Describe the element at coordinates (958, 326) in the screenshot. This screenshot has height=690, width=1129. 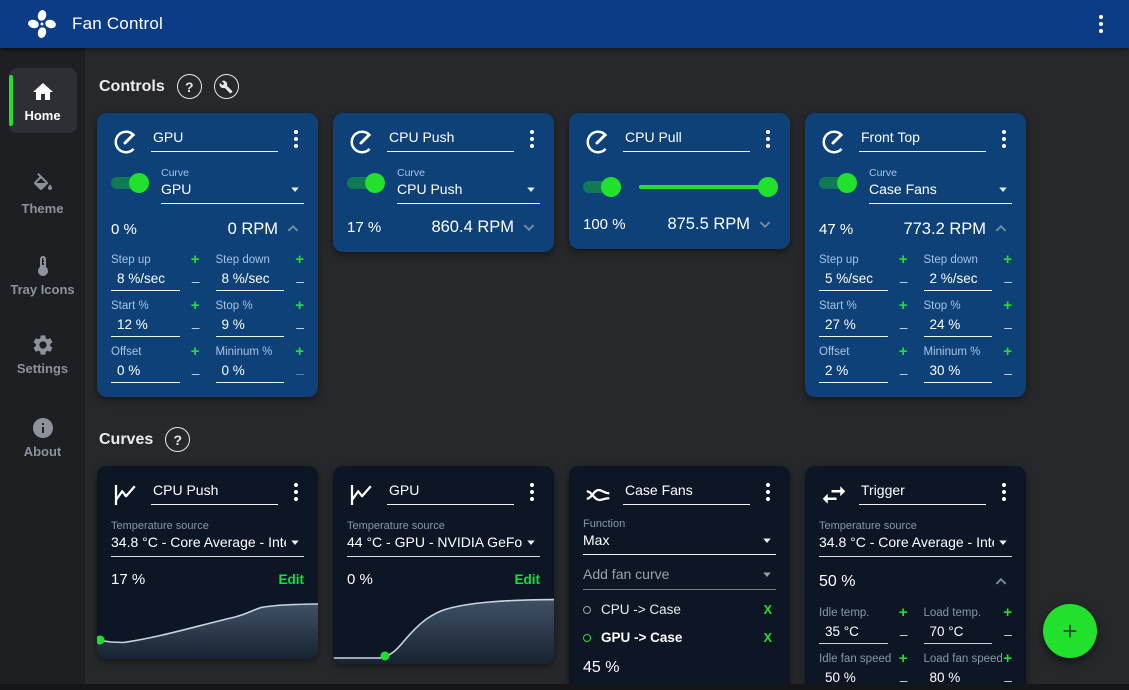
I see `field-value: 24 %` at that location.